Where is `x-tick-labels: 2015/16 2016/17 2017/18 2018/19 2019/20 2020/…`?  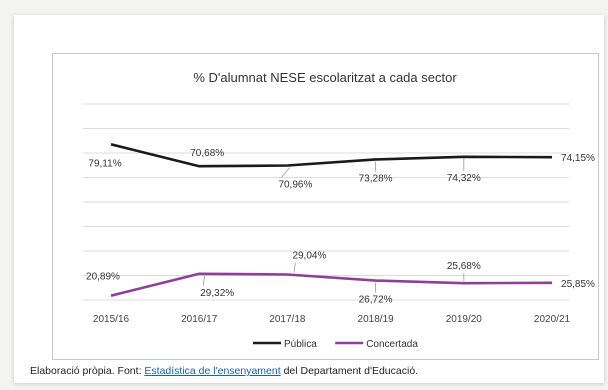
x-tick-labels: 2015/16 2016/17 2017/18 2018/19 2019/20 2020/… is located at coordinates (332, 319).